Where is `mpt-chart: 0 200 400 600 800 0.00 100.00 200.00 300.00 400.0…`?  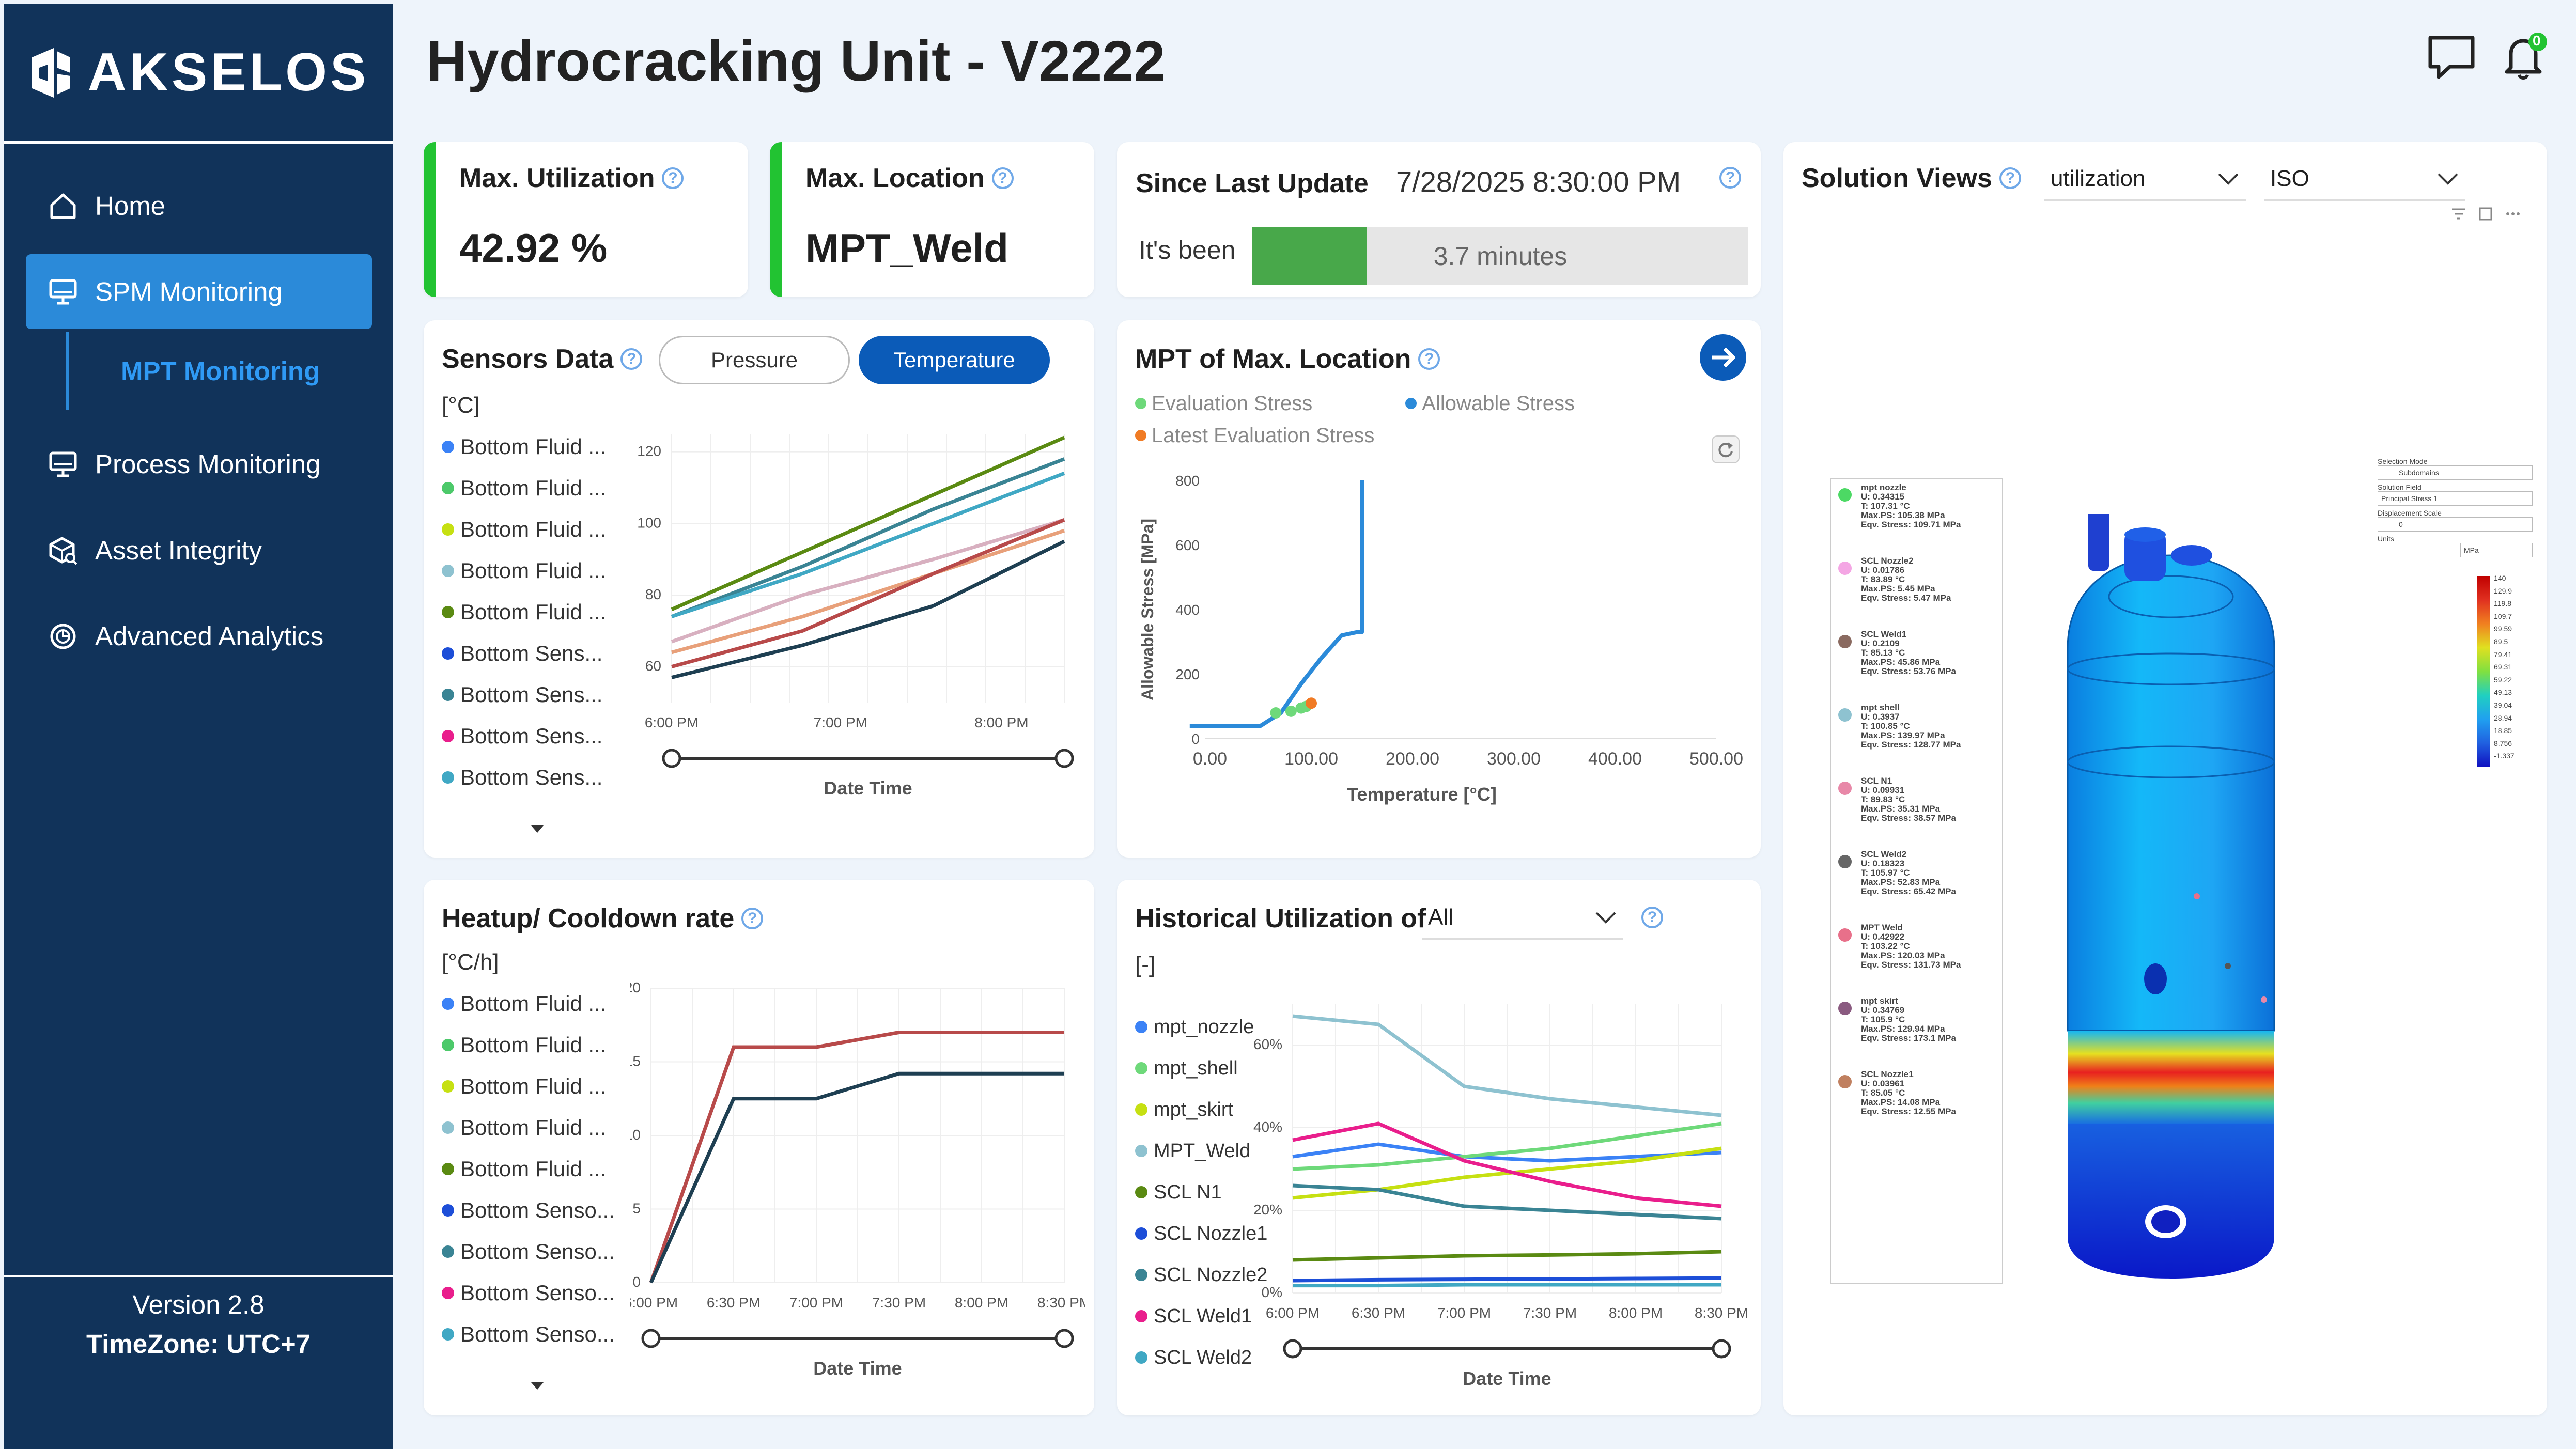
mpt-chart: 0 200 400 600 800 0.00 100.00 200.00 300.00 400.0… is located at coordinates (1439, 653).